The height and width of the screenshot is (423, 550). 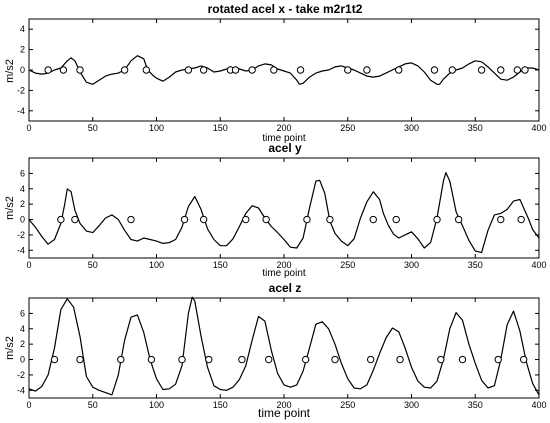 I want to click on series-marks, so click(x=284, y=70).